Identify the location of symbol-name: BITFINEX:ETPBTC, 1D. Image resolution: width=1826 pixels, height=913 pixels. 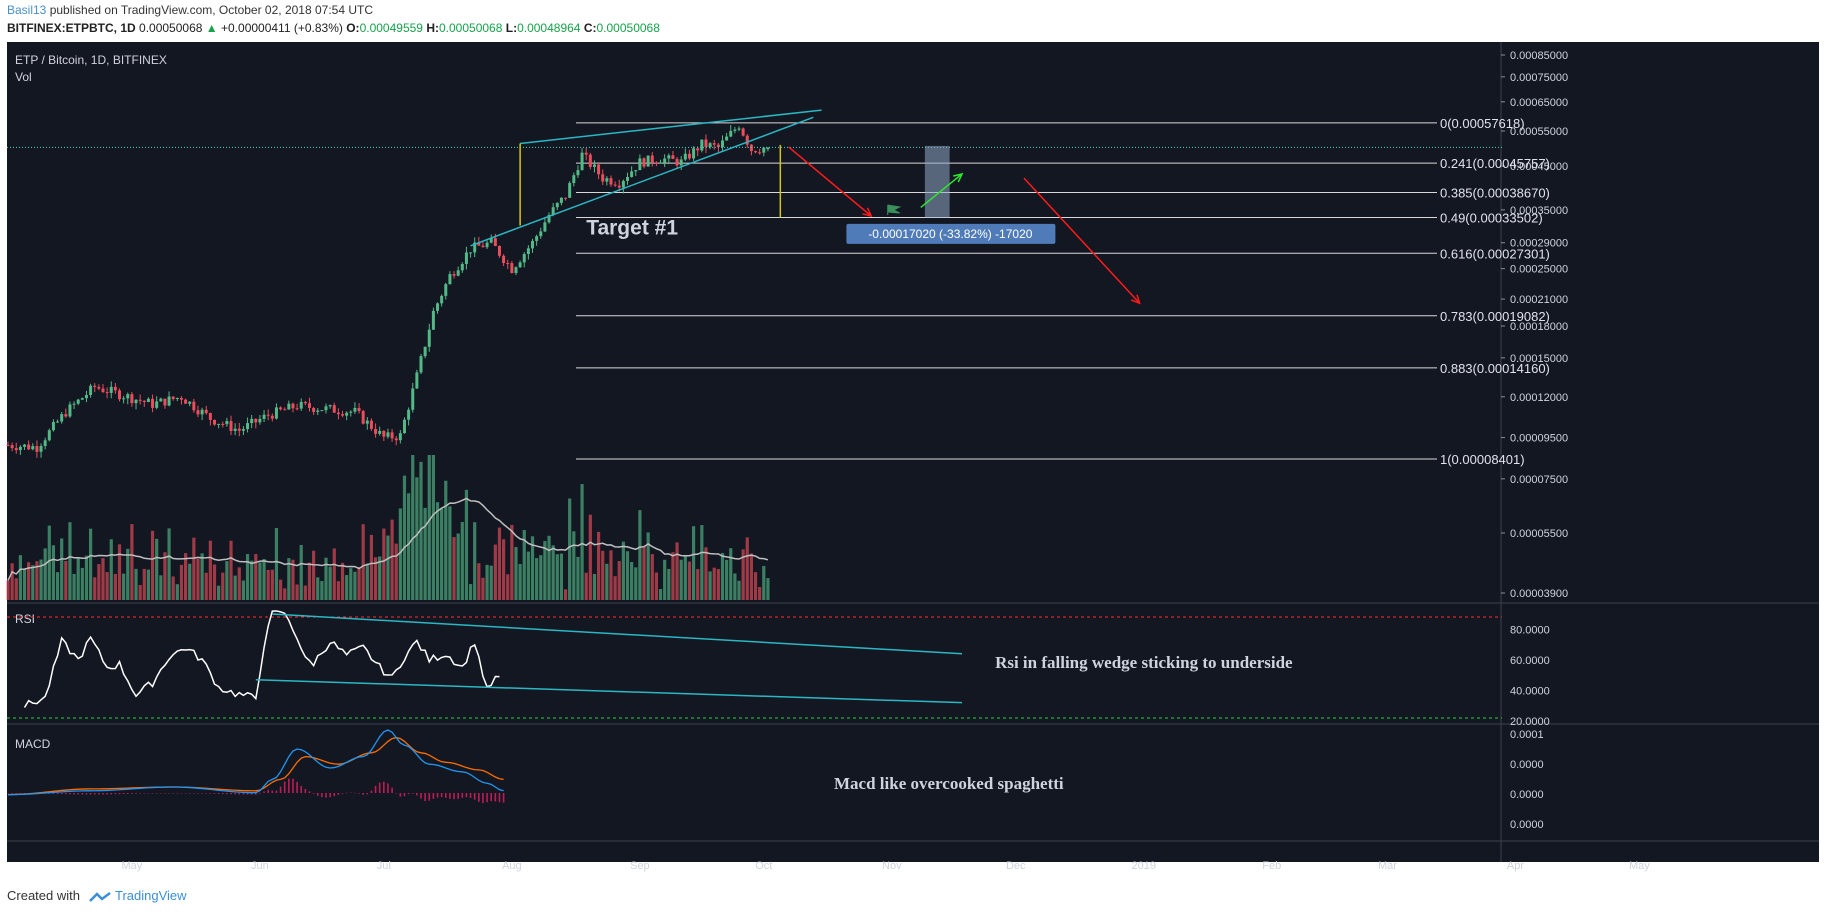
(71, 28).